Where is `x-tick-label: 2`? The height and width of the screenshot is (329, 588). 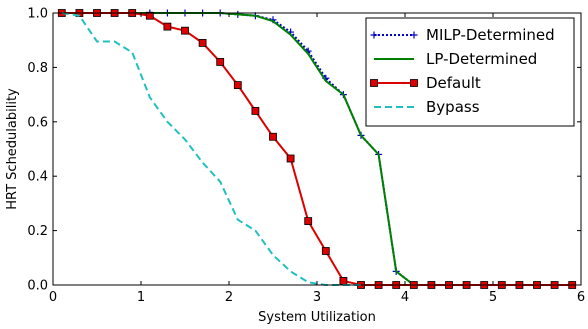 x-tick-label: 2 is located at coordinates (229, 297).